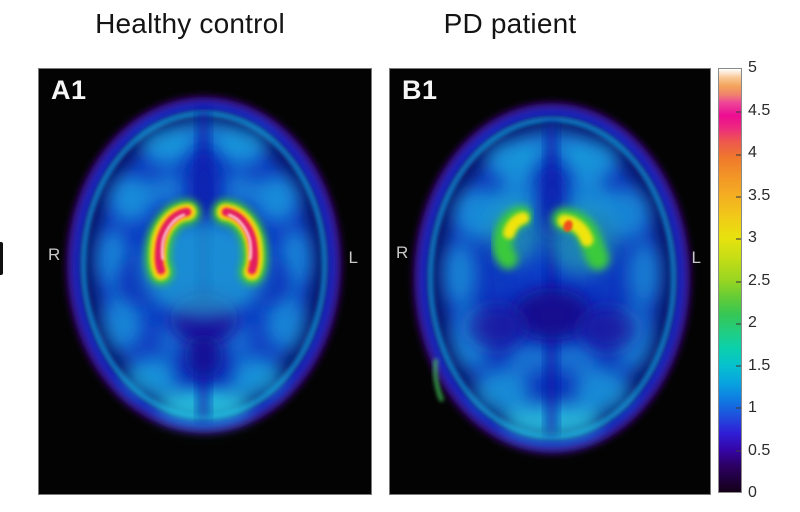  I want to click on panel-title-healthy: Healthy control, so click(190, 23).